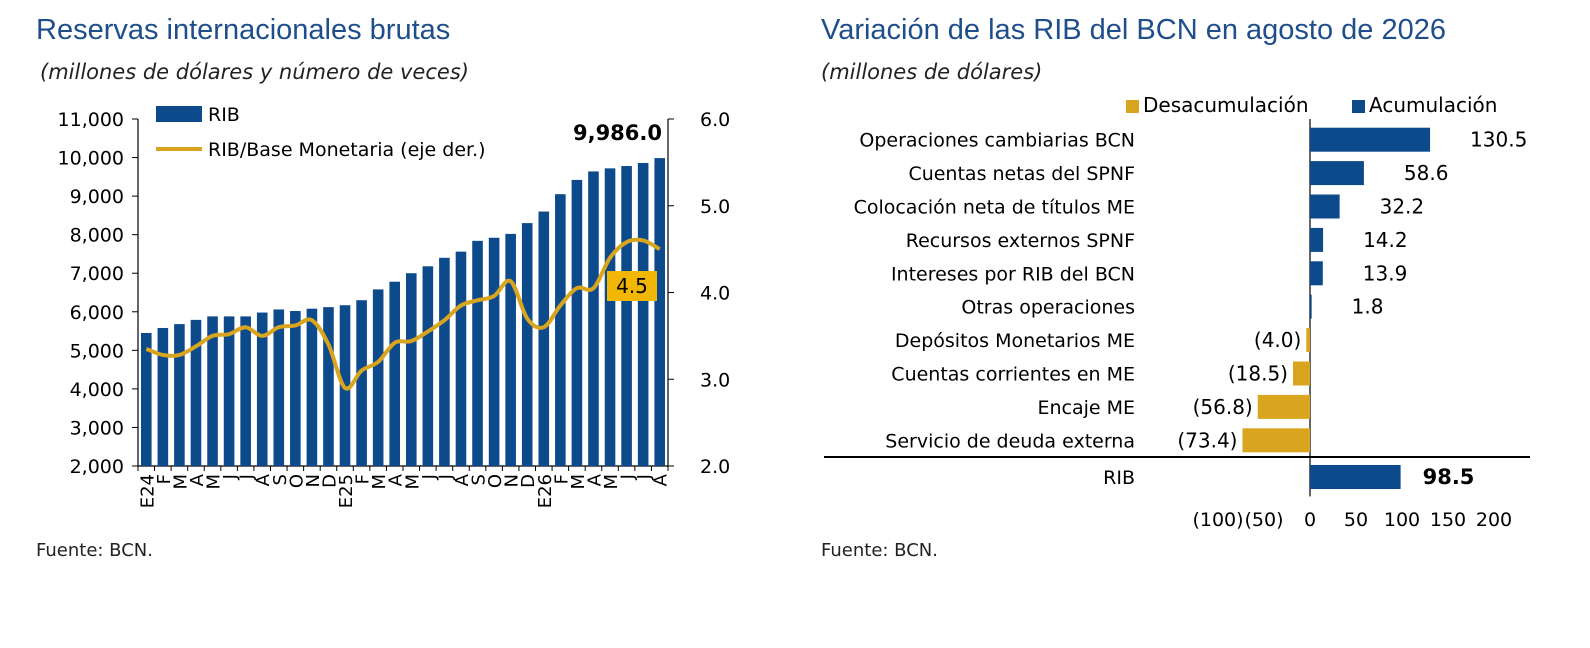  I want to click on value-label: (18.5), so click(1258, 374).